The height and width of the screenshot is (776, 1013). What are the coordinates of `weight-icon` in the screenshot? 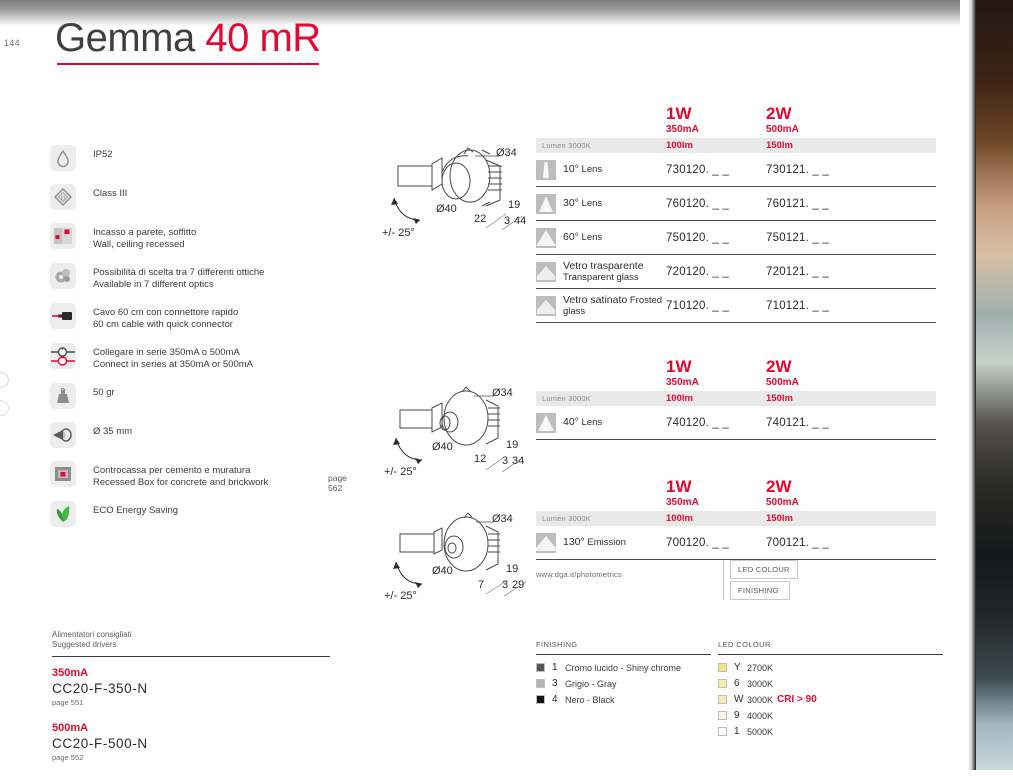 It's located at (63, 396).